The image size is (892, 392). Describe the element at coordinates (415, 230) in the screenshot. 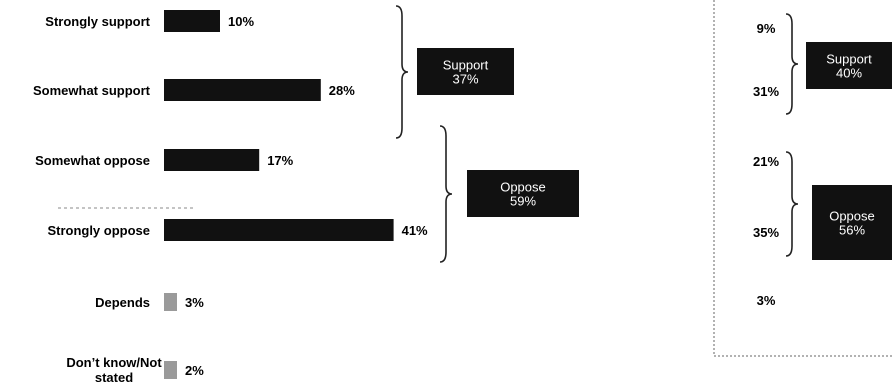

I see `value-label: 41%` at that location.